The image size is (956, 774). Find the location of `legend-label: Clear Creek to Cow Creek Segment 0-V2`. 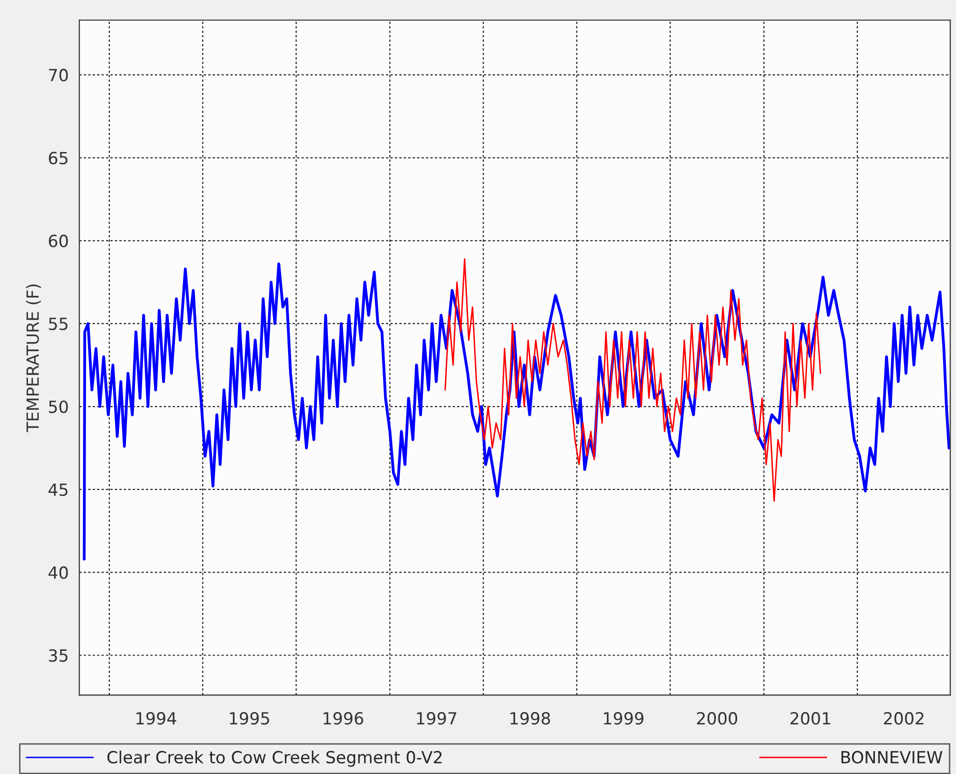

legend-label: Clear Creek to Cow Creek Segment 0-V2 is located at coordinates (274, 758).